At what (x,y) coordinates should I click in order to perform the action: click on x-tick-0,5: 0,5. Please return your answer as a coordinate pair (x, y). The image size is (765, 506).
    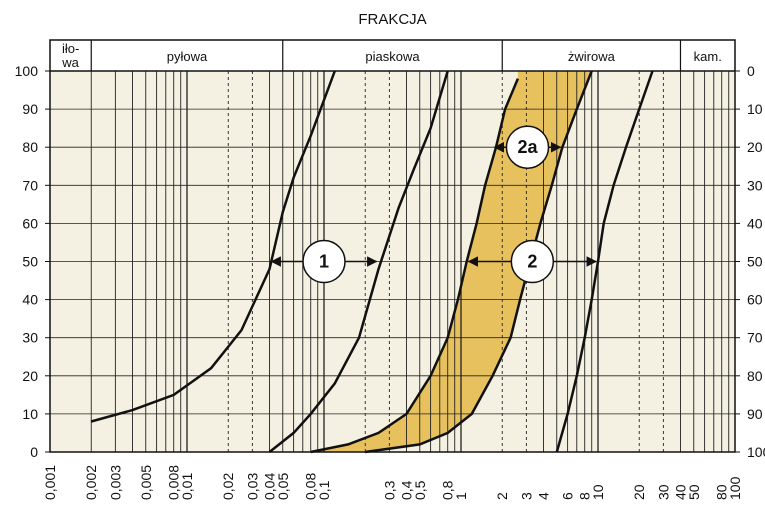
    Looking at the image, I should click on (420, 490).